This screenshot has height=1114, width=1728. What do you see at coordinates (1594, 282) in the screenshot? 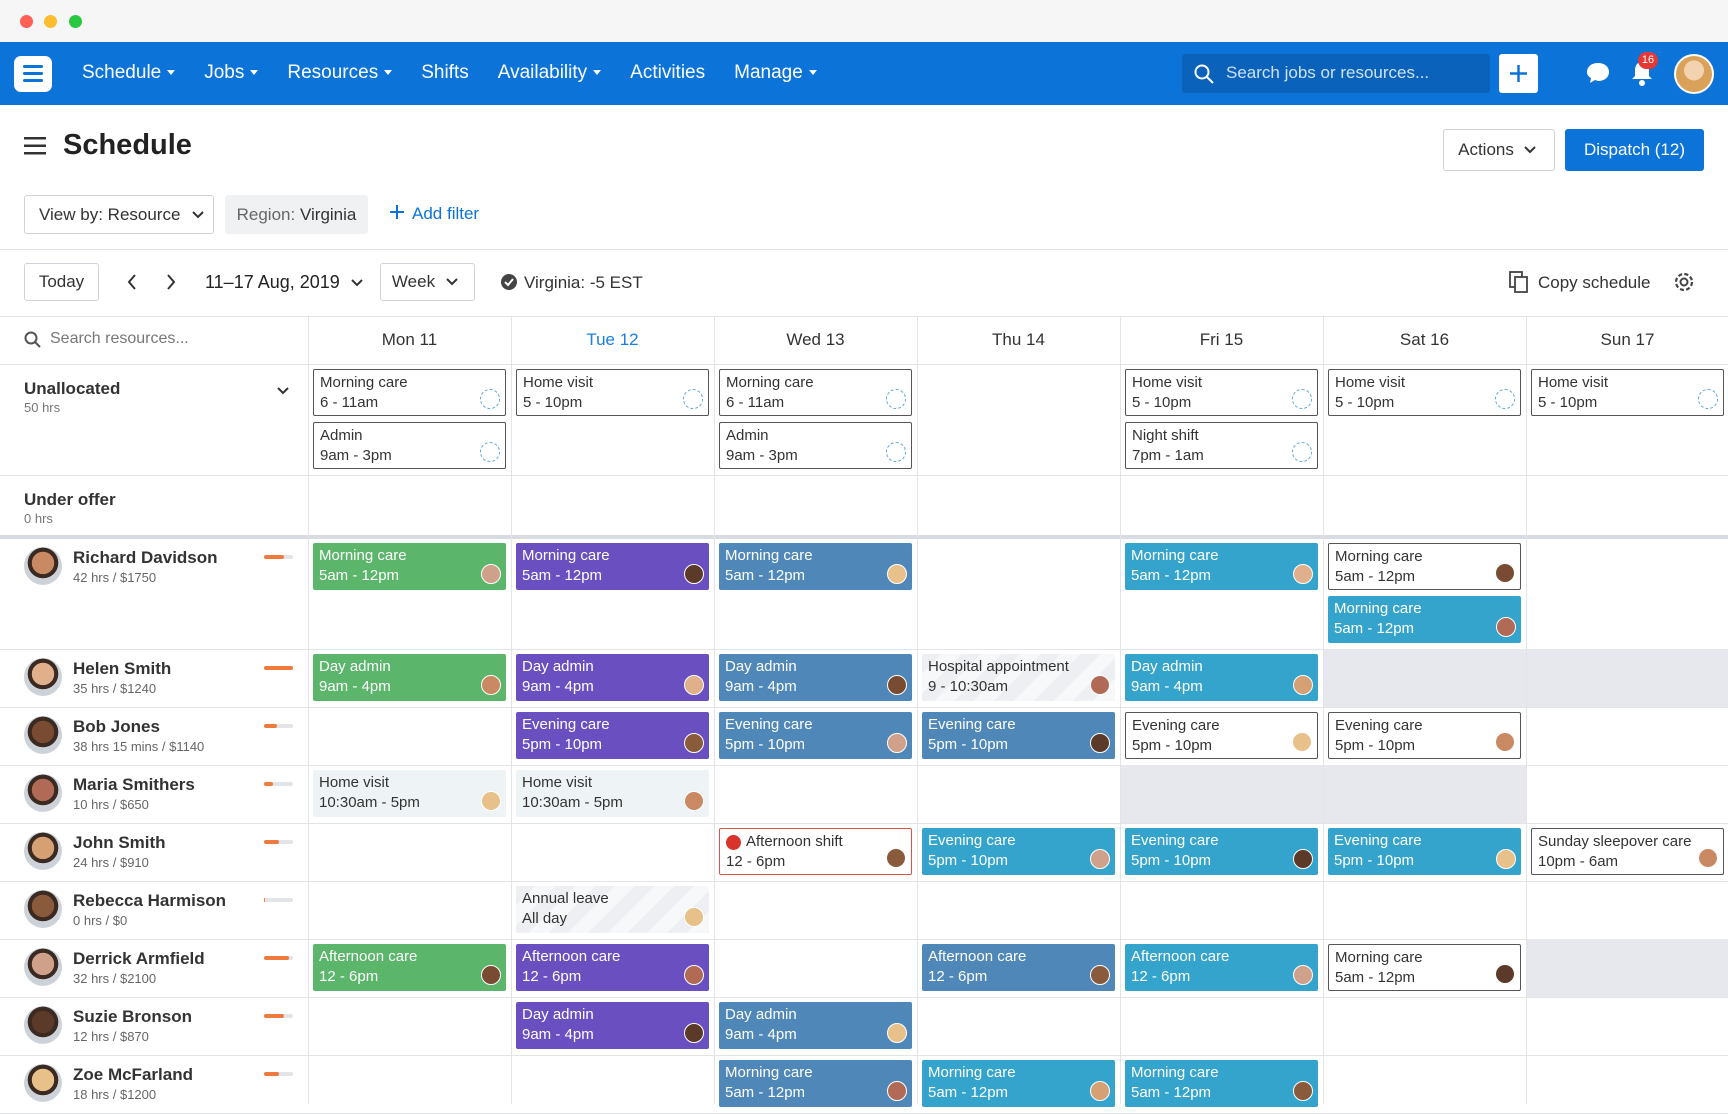
I see `copy-schedule: Copy schedule` at bounding box center [1594, 282].